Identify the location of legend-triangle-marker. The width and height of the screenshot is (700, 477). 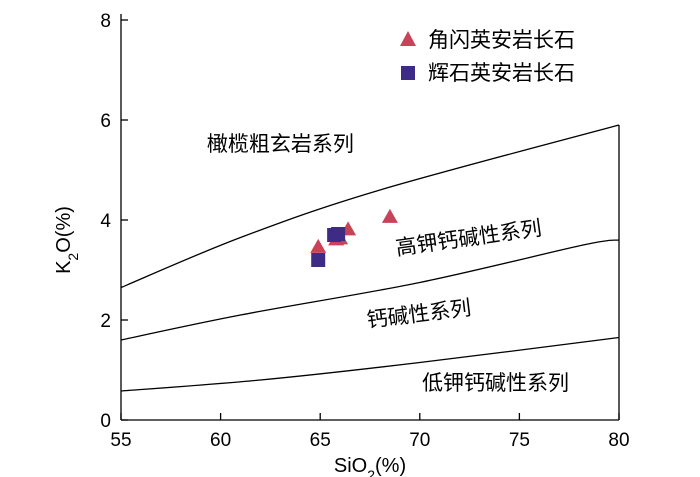
(408, 38).